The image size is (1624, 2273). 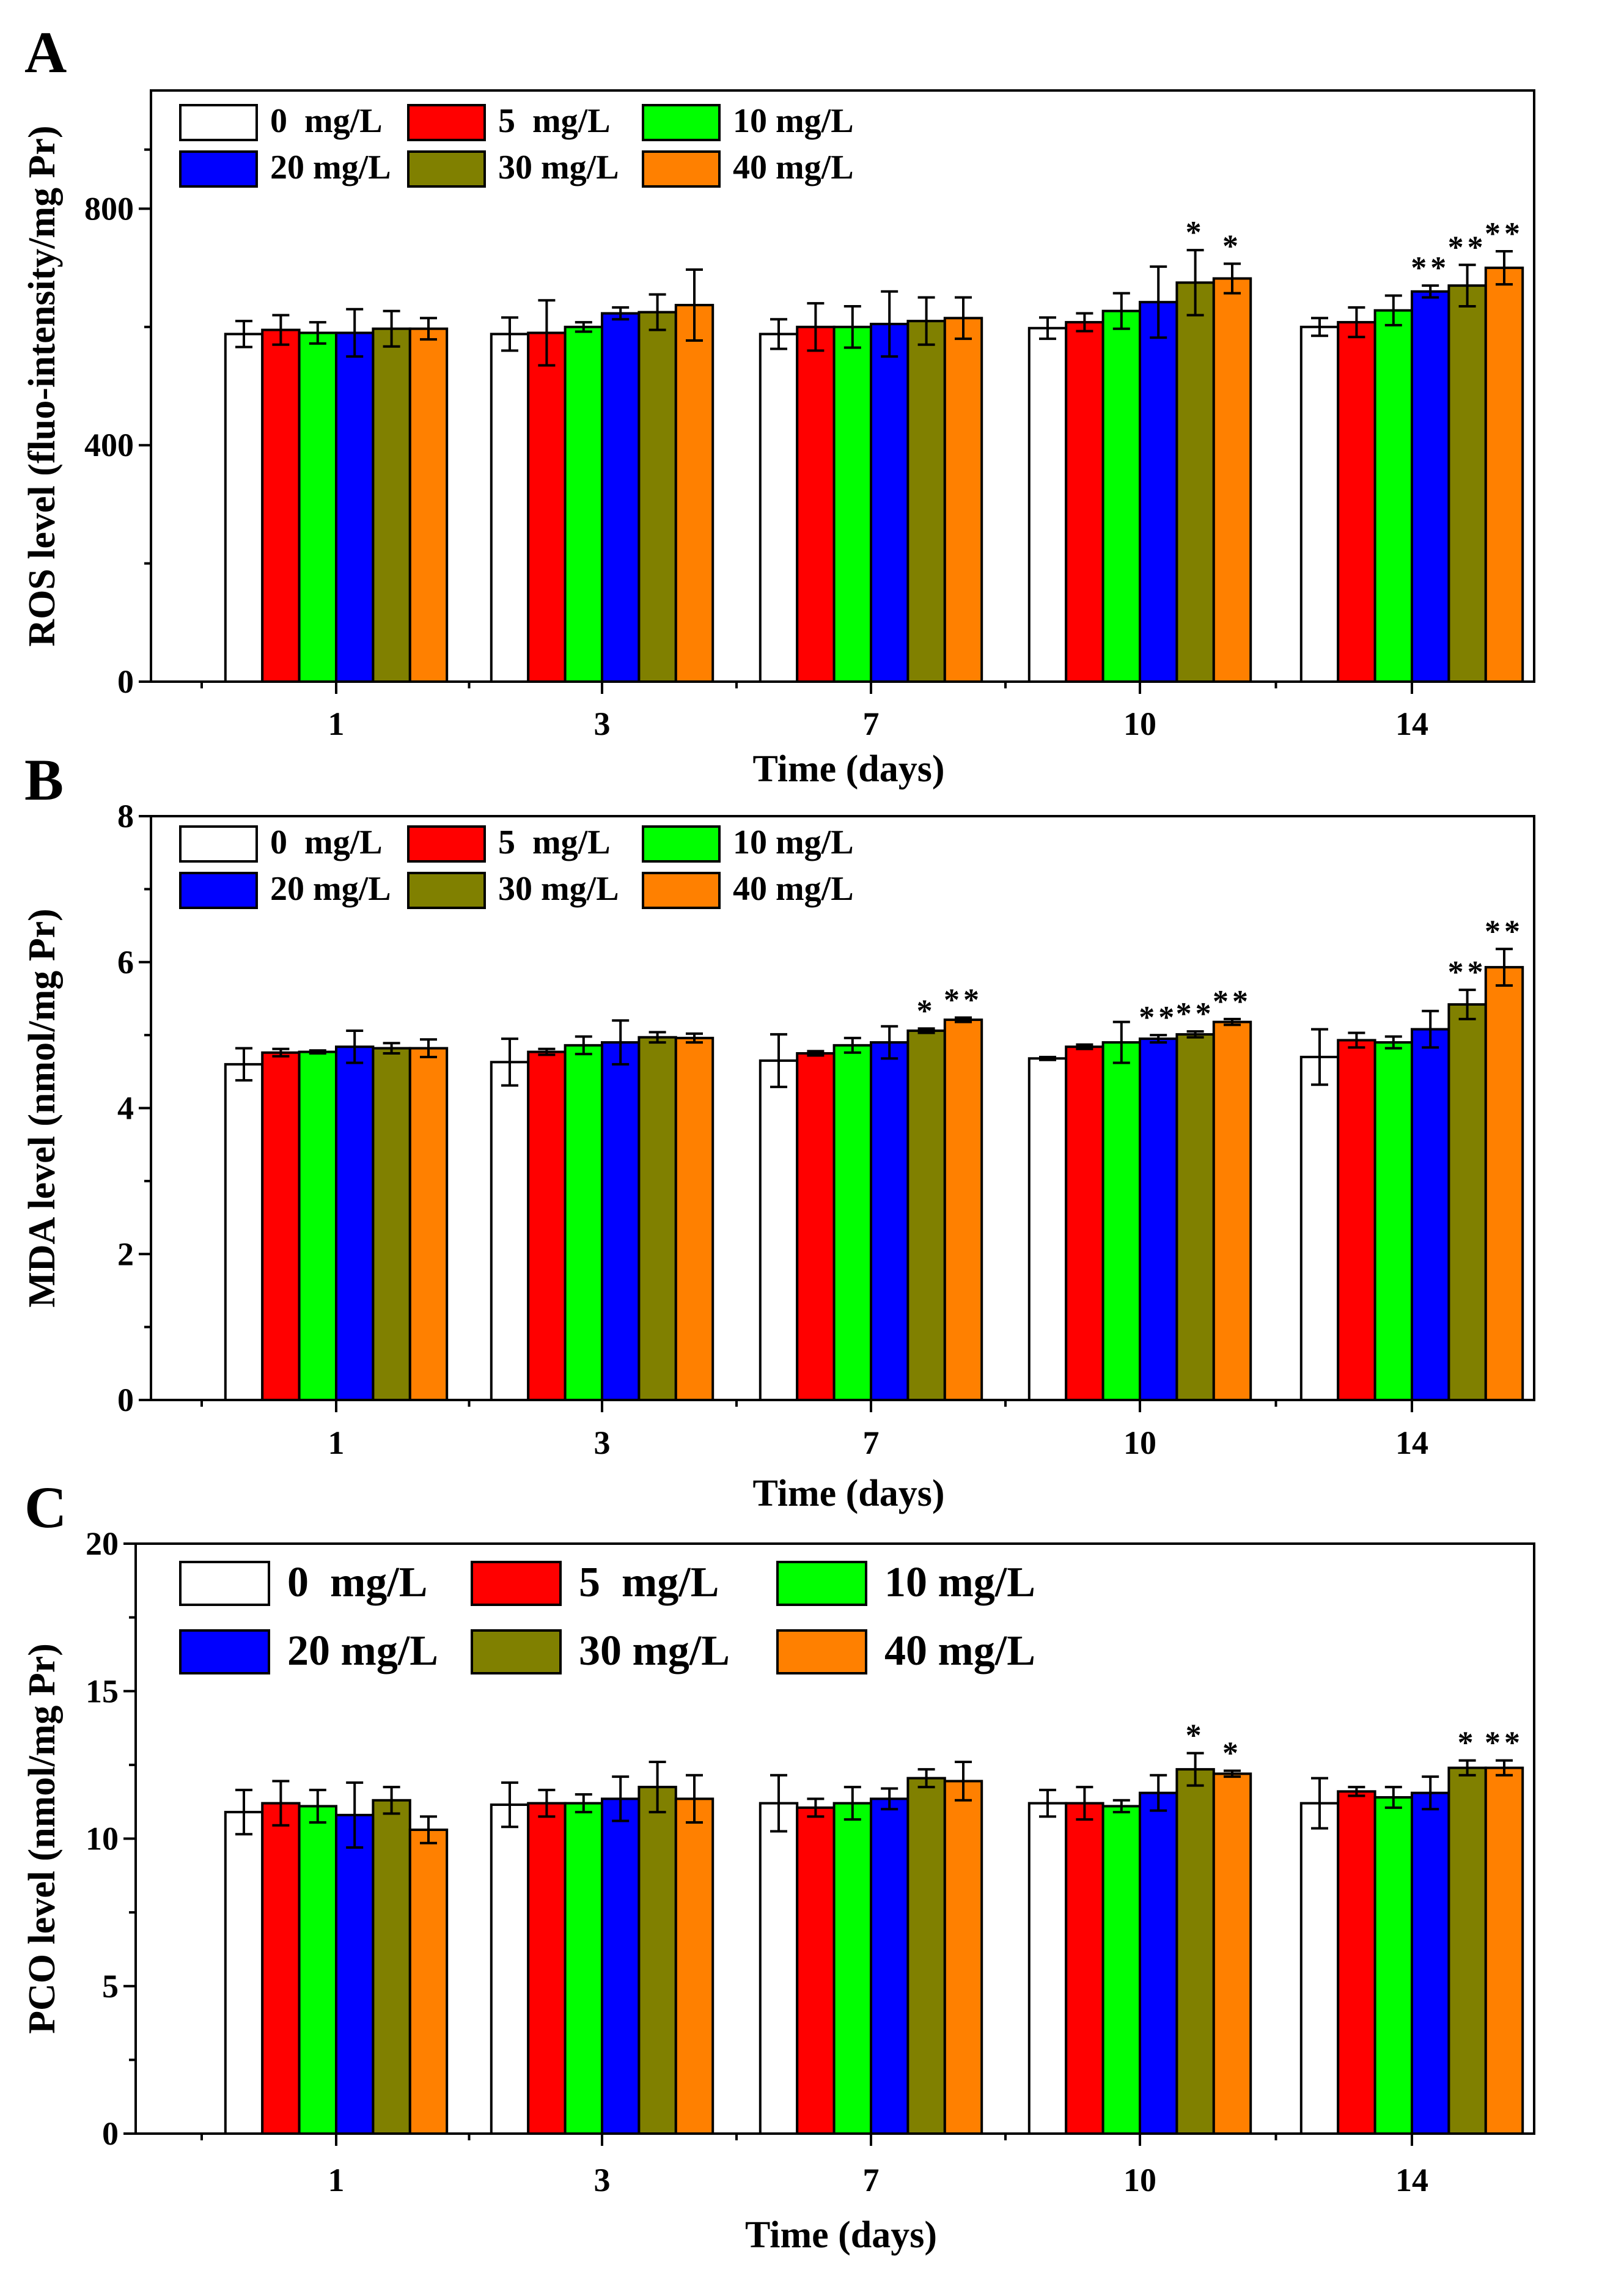 I want to click on y-tick-label: 8, so click(x=125, y=816).